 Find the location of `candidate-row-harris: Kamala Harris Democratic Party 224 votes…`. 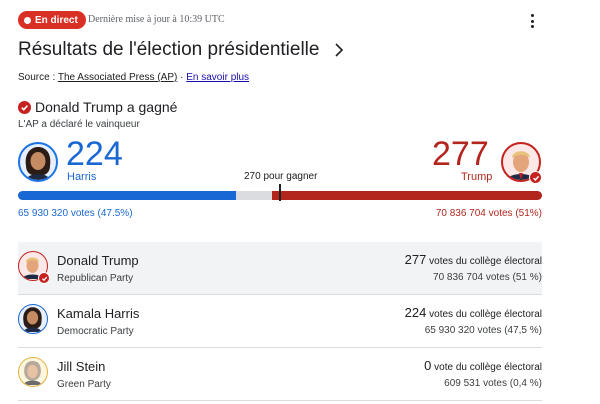

candidate-row-harris: Kamala Harris Democratic Party 224 votes… is located at coordinates (280, 321).